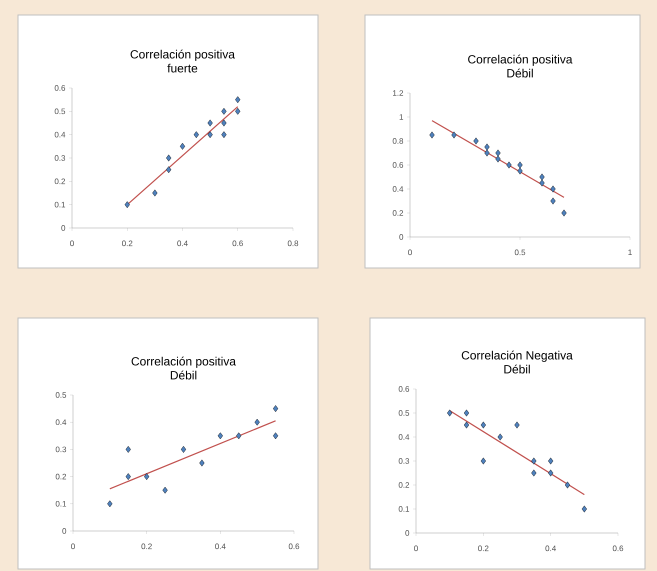 This screenshot has height=571, width=657. I want to click on chart-subtitle: fuerte, so click(182, 68).